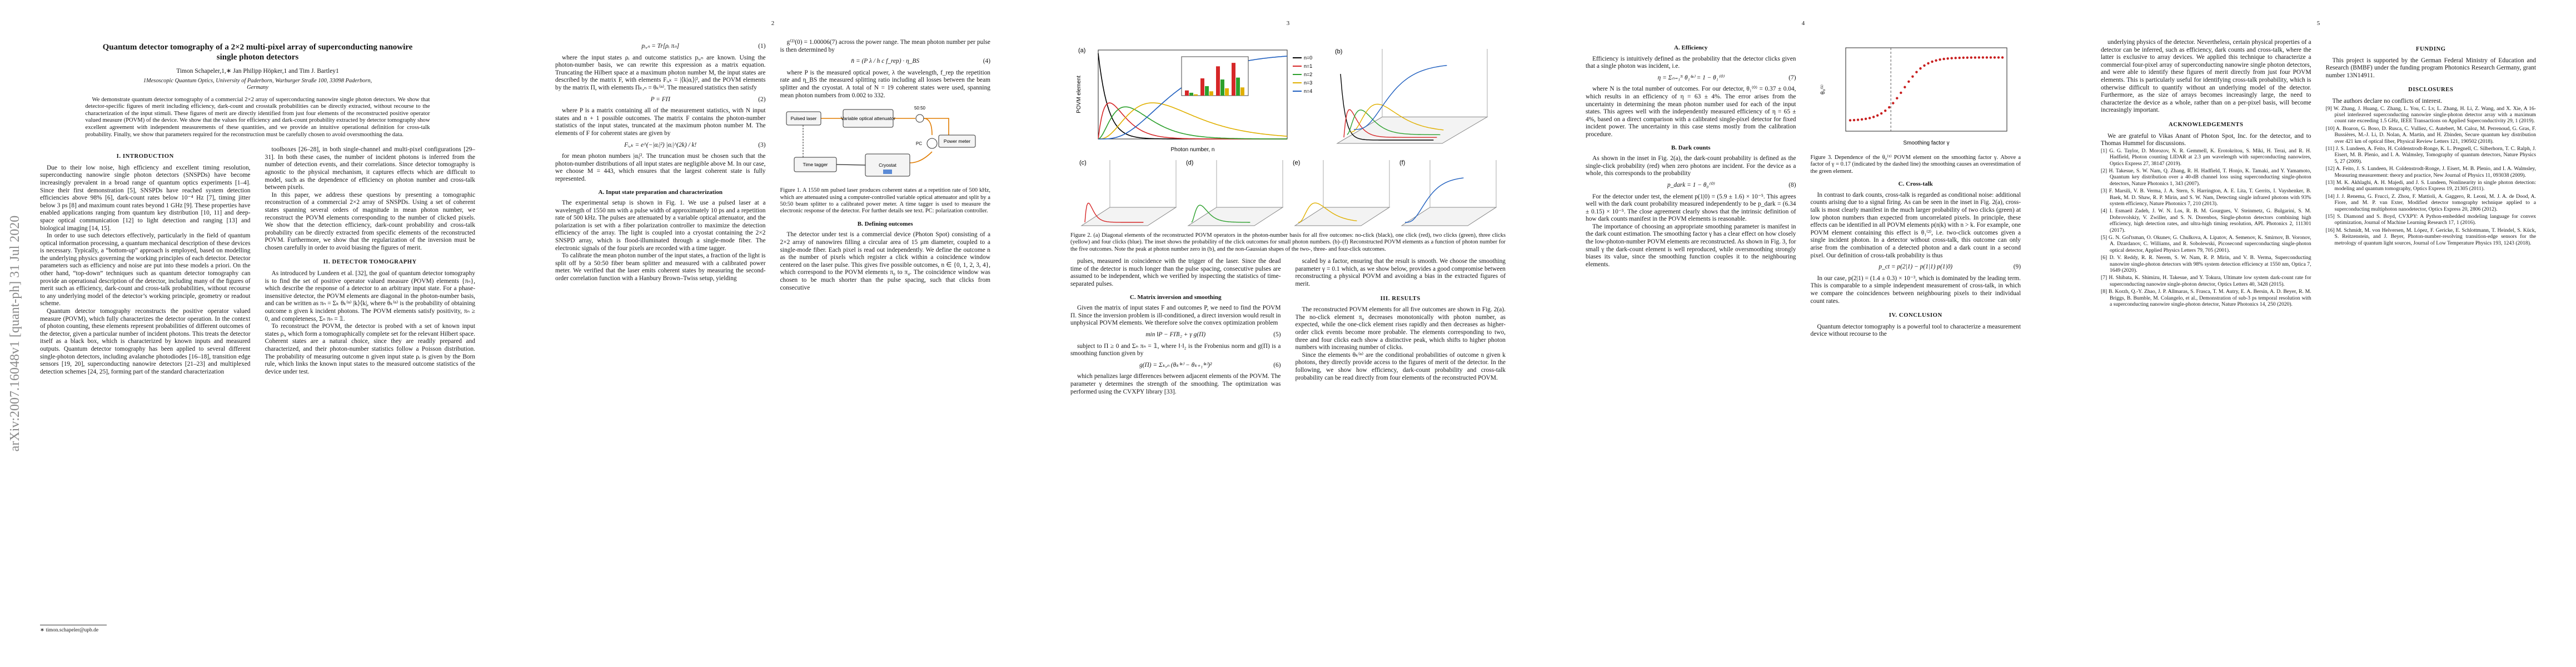 The image size is (2576, 667). I want to click on array-chip, so click(887, 172).